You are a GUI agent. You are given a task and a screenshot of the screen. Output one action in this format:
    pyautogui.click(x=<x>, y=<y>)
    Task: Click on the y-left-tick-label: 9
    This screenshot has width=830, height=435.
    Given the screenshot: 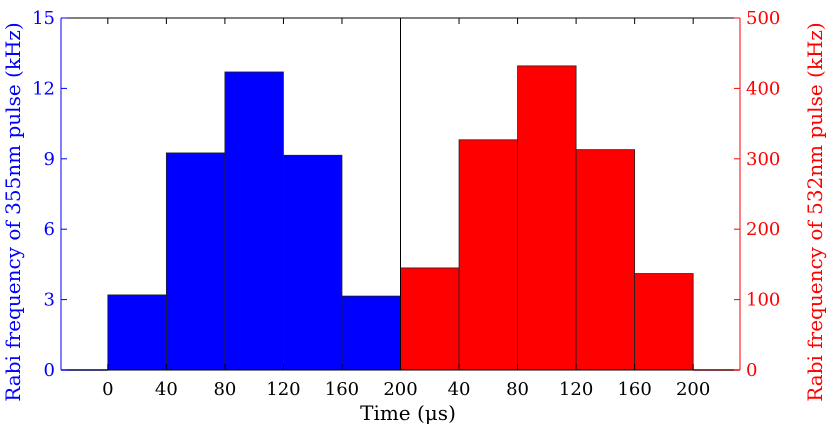 What is the action you would take?
    pyautogui.click(x=49, y=159)
    